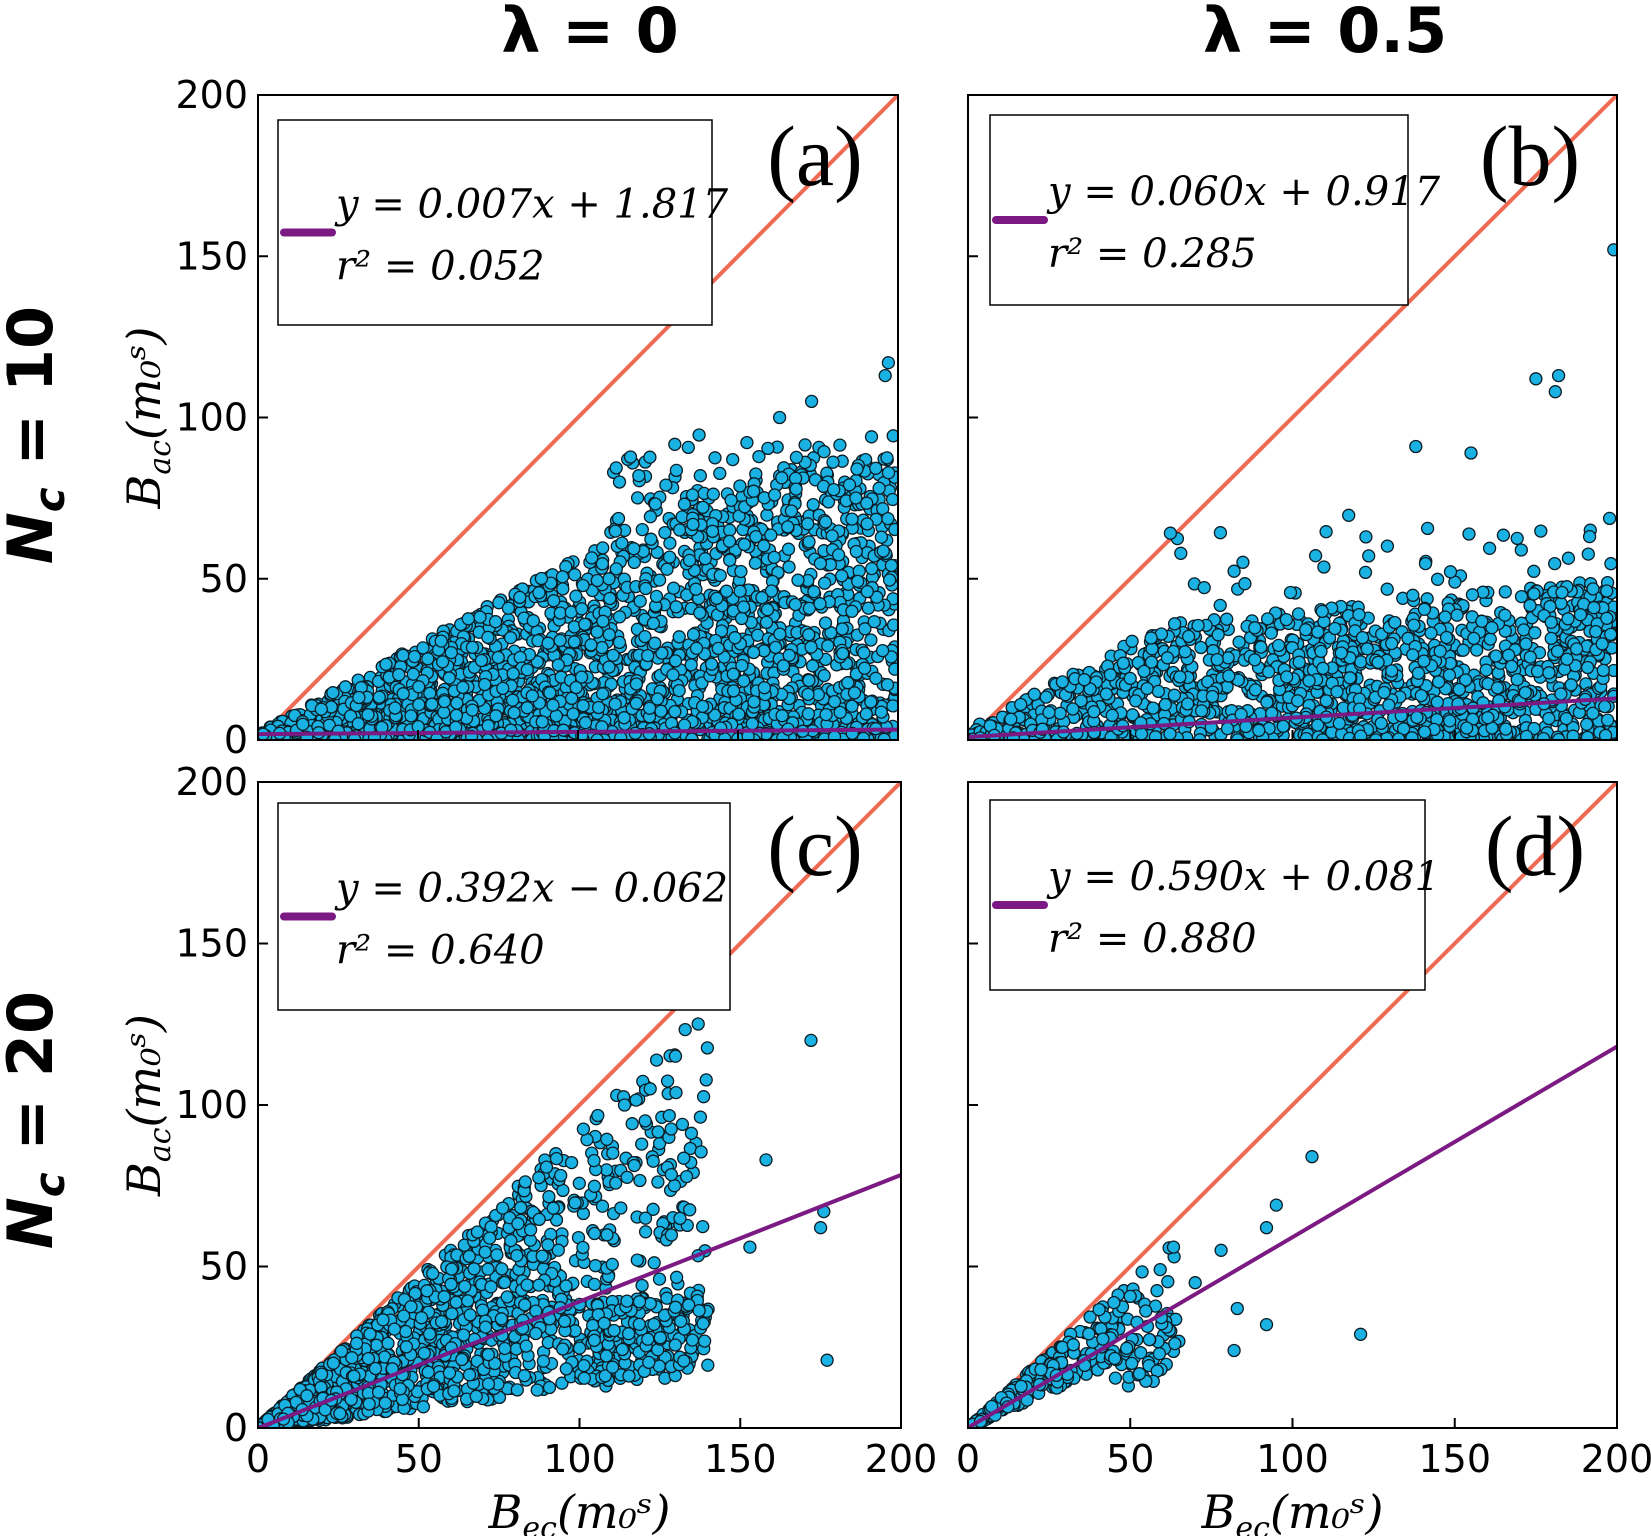 The height and width of the screenshot is (1536, 1651). What do you see at coordinates (147, 418) in the screenshot?
I see `y-axis-label: Bac(m₀ˢ)` at bounding box center [147, 418].